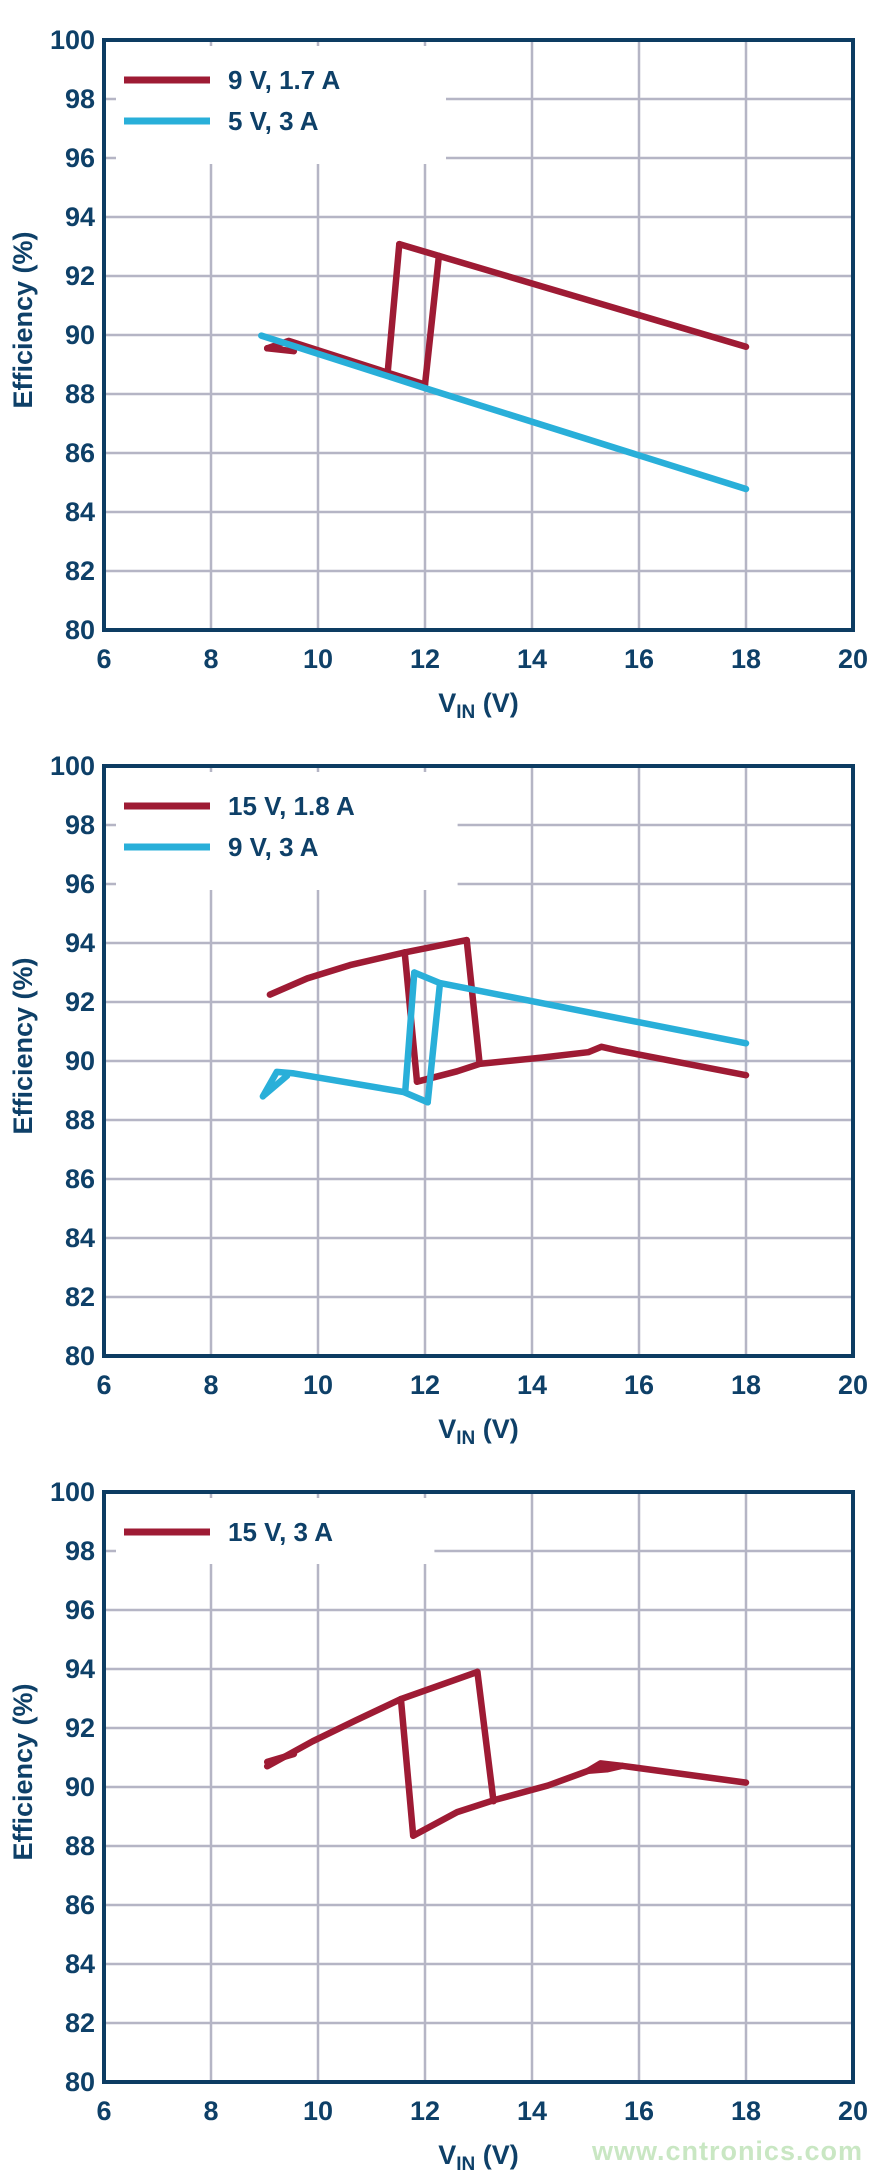 This screenshot has height=2178, width=875. Describe the element at coordinates (280, 1532) in the screenshot. I see `legend-label: 15 V, 3 A` at that location.